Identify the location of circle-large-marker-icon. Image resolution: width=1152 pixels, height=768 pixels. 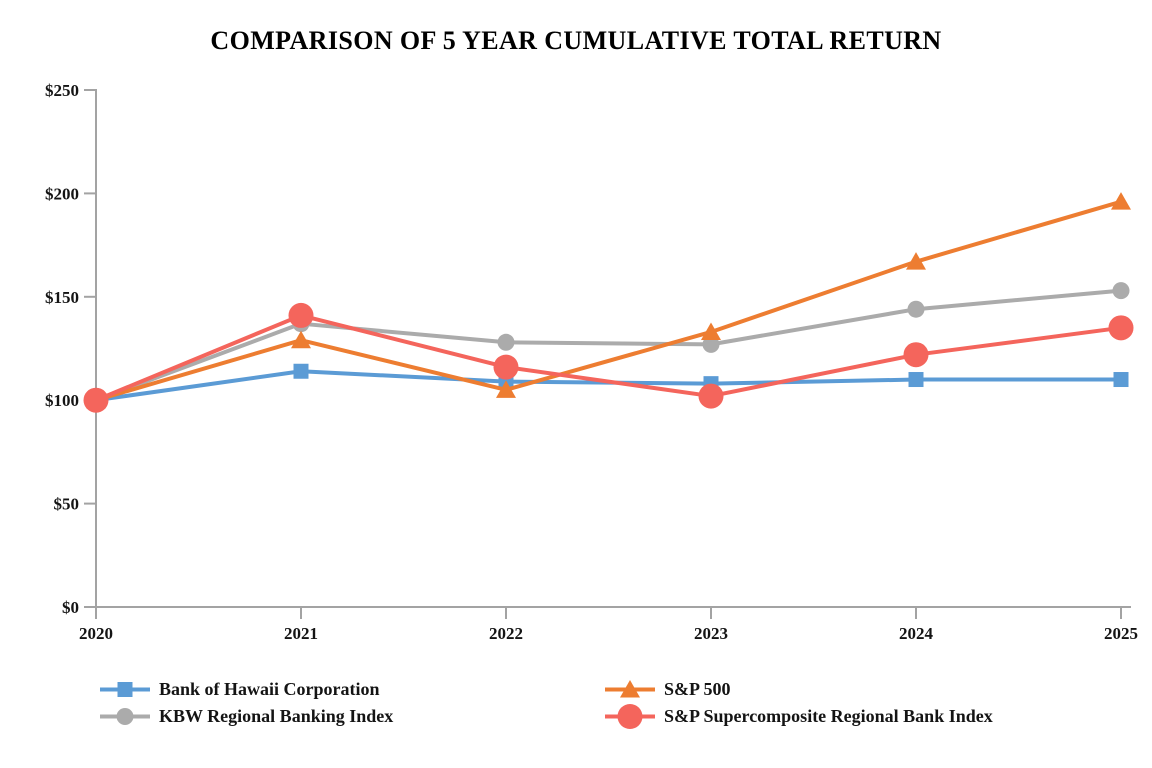
(630, 716).